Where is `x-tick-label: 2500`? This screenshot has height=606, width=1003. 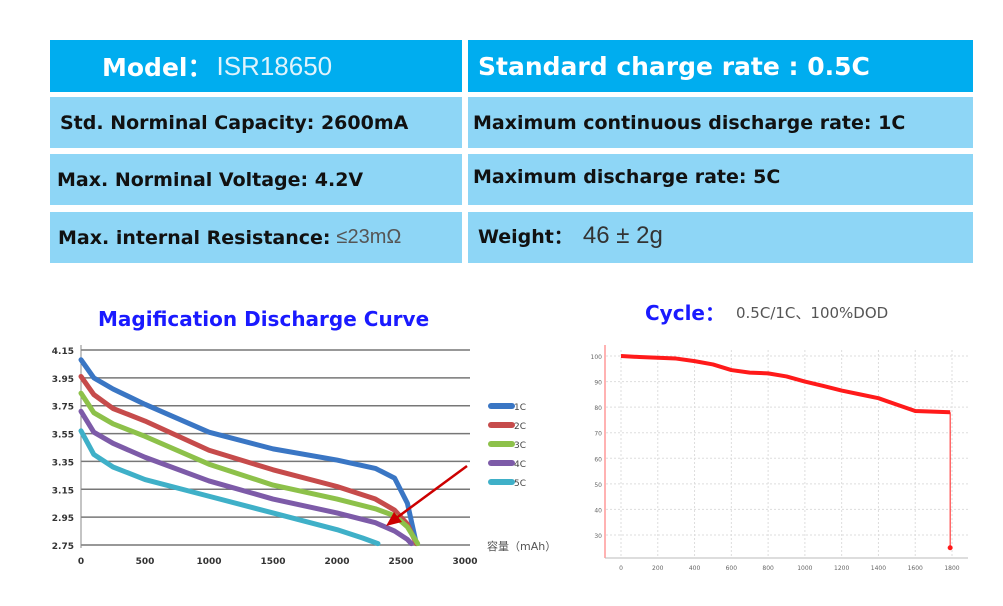
x-tick-label: 2500 is located at coordinates (400, 562).